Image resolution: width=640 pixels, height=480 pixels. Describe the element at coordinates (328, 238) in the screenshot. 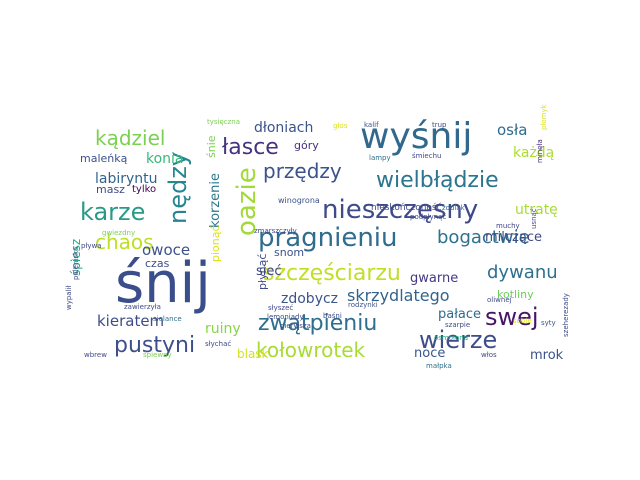

I see `cloud-word: pragnieniu` at that location.